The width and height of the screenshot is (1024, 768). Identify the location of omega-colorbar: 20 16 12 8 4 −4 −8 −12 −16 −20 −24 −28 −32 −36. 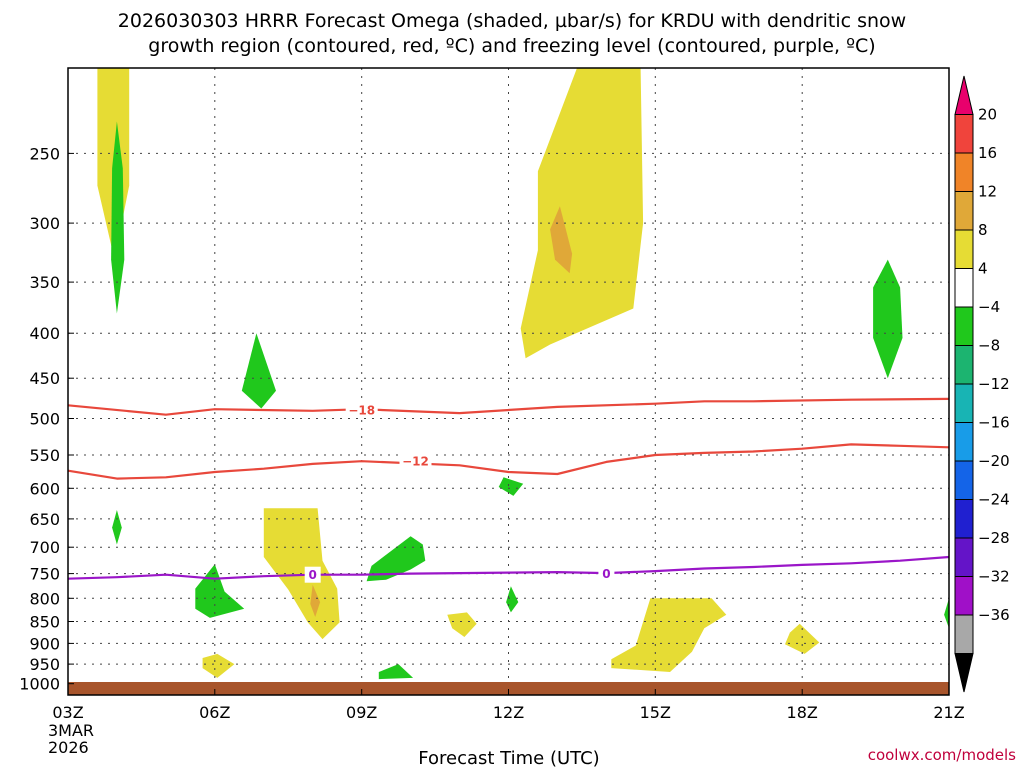
(982, 384).